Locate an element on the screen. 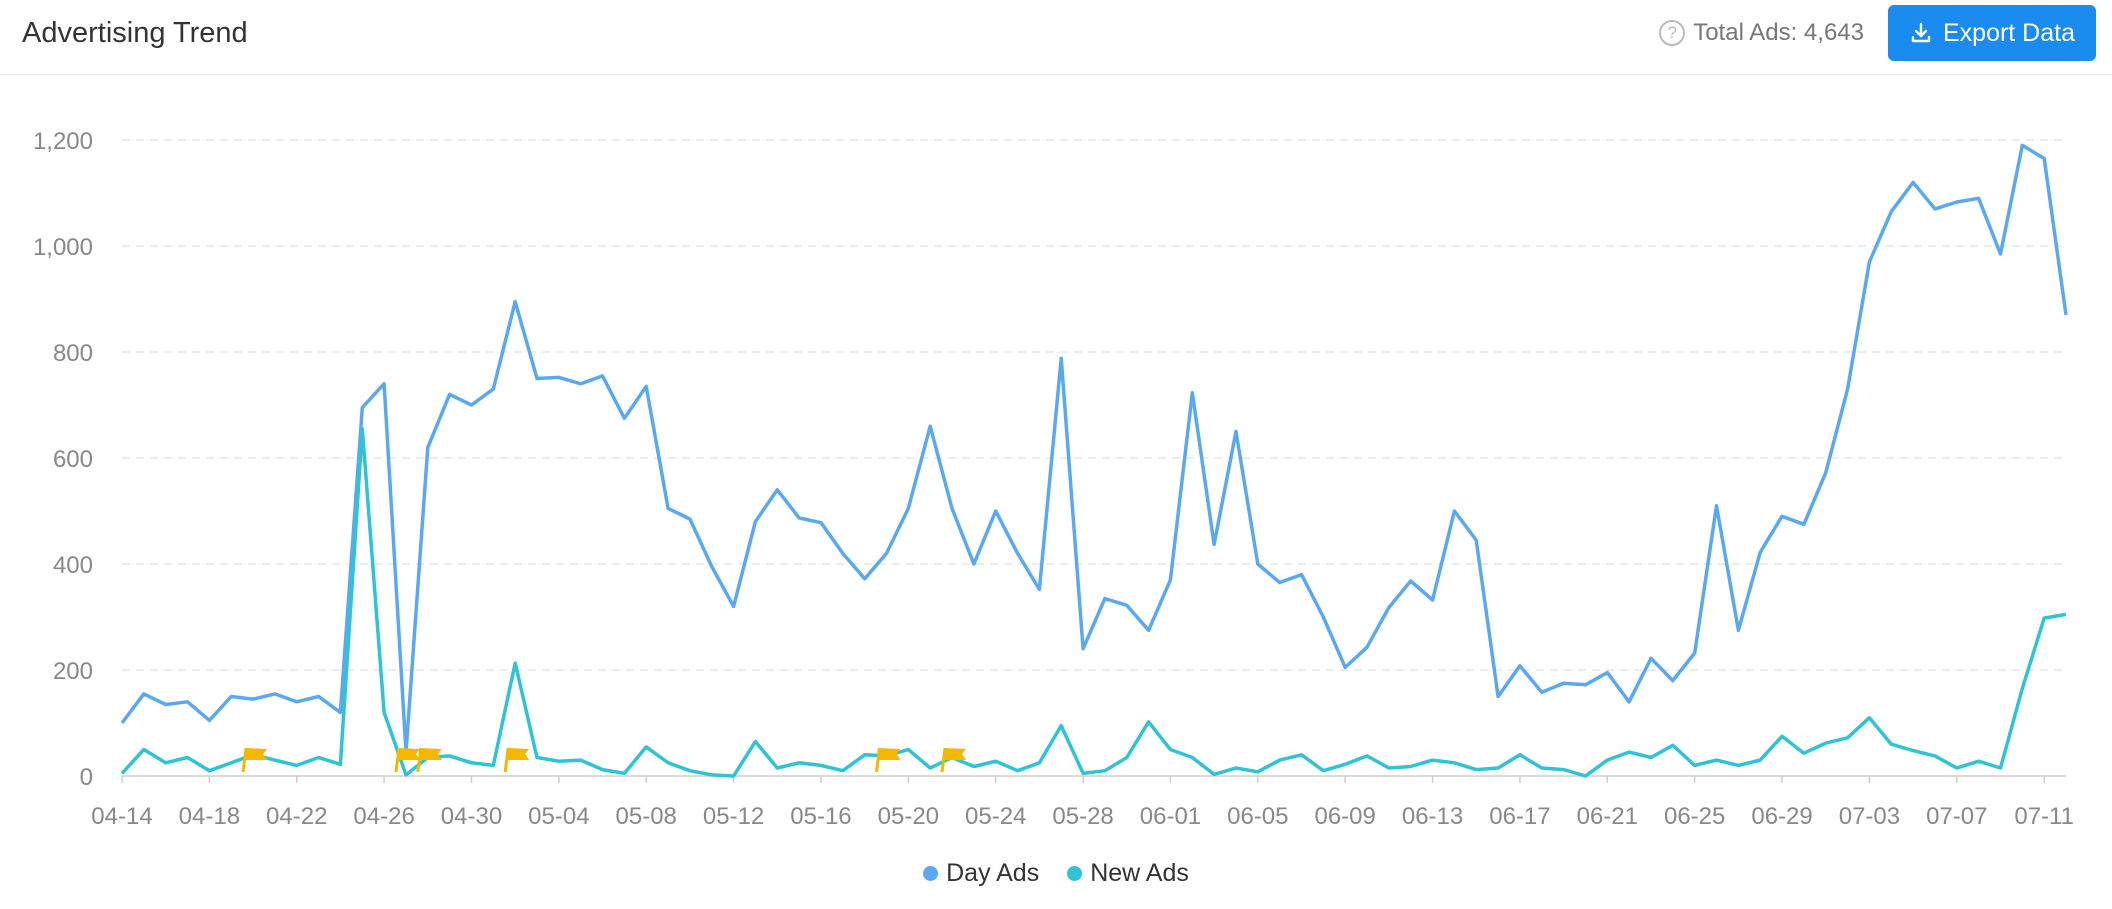 The width and height of the screenshot is (2112, 909). x-tick-label: 06-17 is located at coordinates (1519, 816).